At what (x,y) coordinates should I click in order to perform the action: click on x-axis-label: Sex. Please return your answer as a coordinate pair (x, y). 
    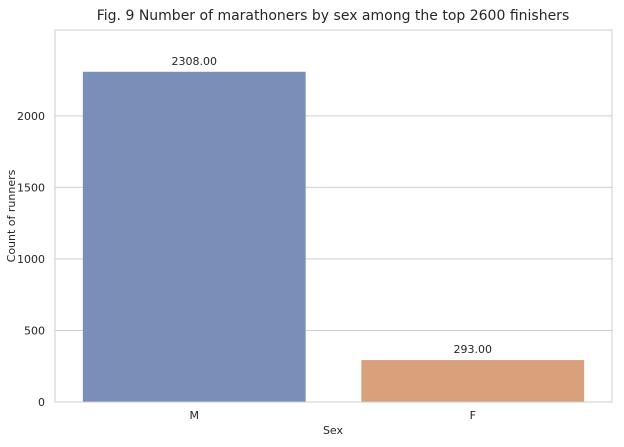
    Looking at the image, I should click on (333, 430).